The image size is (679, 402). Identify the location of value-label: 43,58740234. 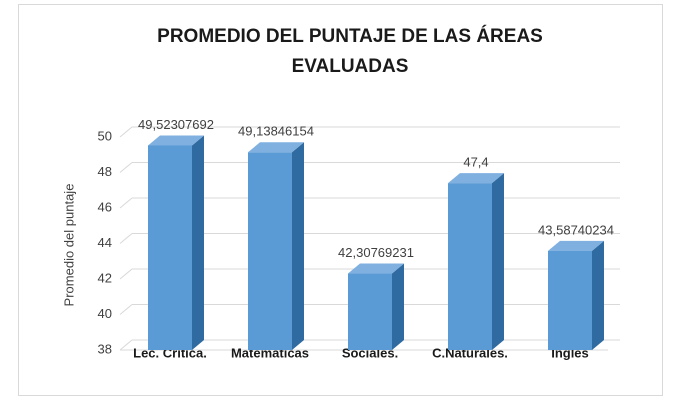
(576, 229).